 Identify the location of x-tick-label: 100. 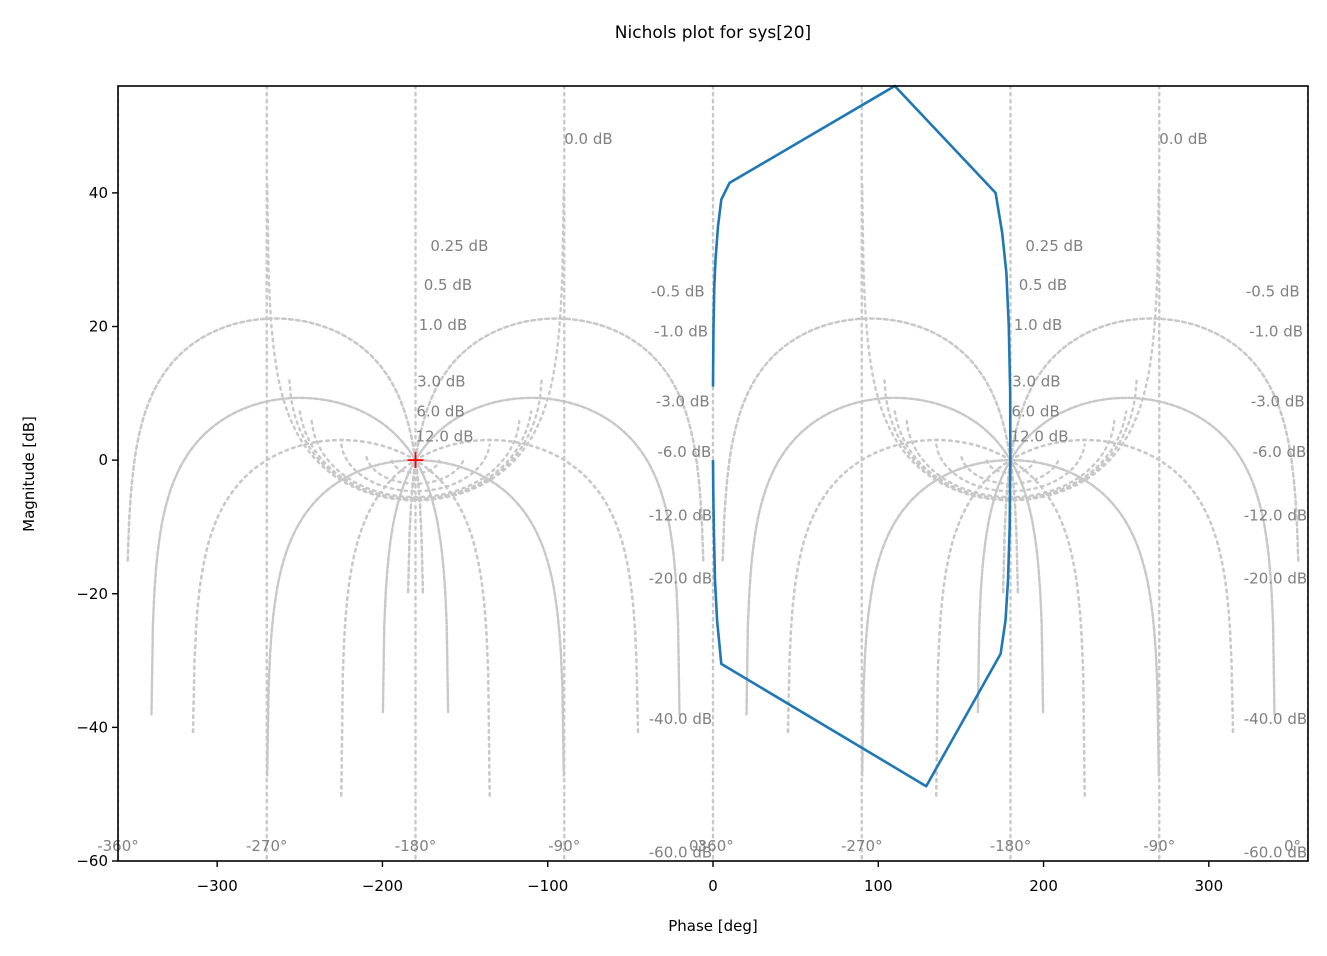
(878, 886).